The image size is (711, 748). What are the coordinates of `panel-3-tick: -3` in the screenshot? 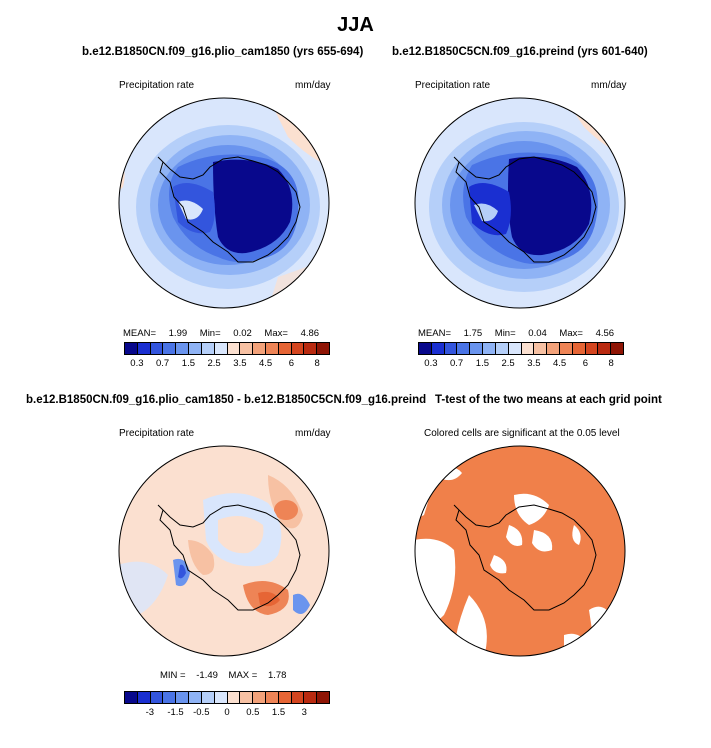 It's located at (150, 712).